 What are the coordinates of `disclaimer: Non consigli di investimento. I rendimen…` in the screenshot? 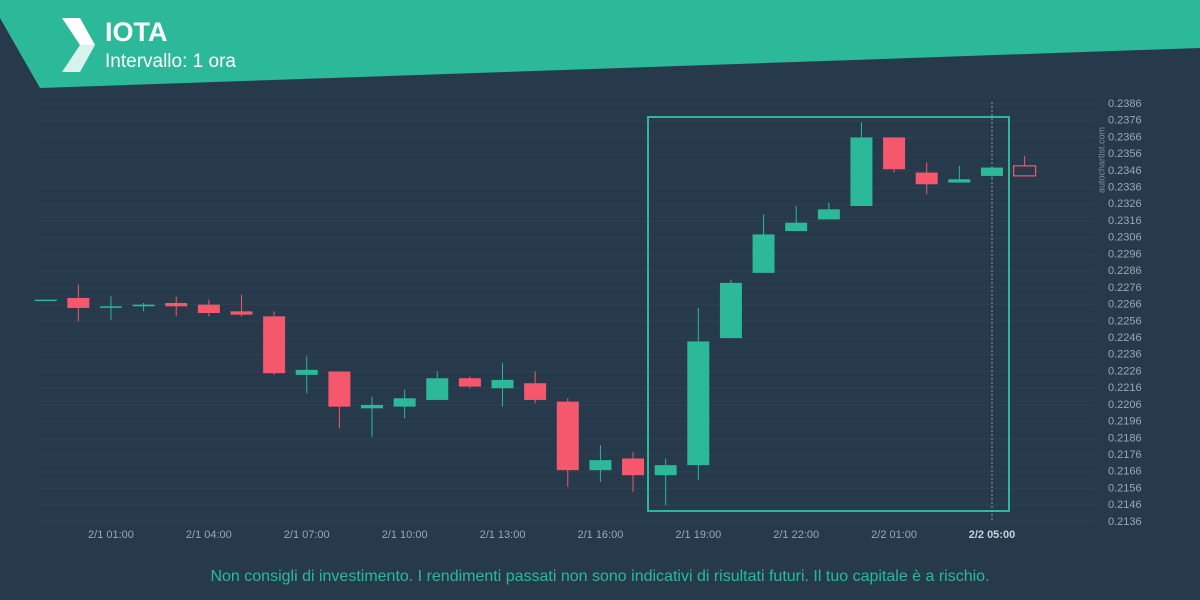 It's located at (599, 576).